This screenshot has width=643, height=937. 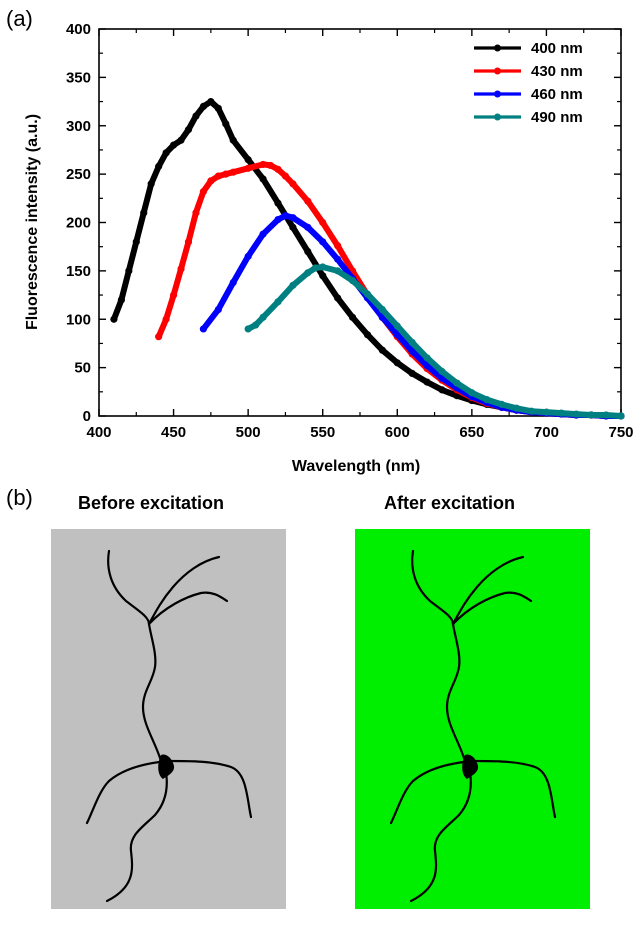 What do you see at coordinates (78, 223) in the screenshot?
I see `y-tick-label: 200` at bounding box center [78, 223].